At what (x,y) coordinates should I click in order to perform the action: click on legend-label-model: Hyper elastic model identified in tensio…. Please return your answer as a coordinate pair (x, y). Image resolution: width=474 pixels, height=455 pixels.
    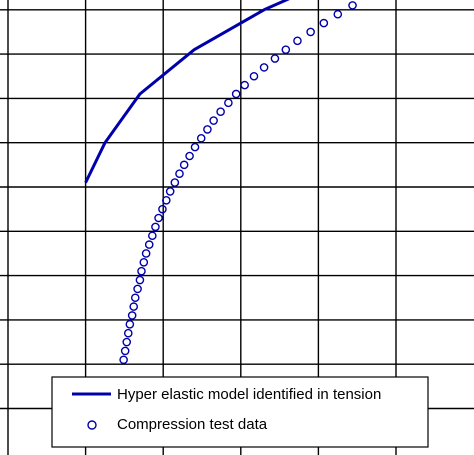
    Looking at the image, I should click on (249, 394).